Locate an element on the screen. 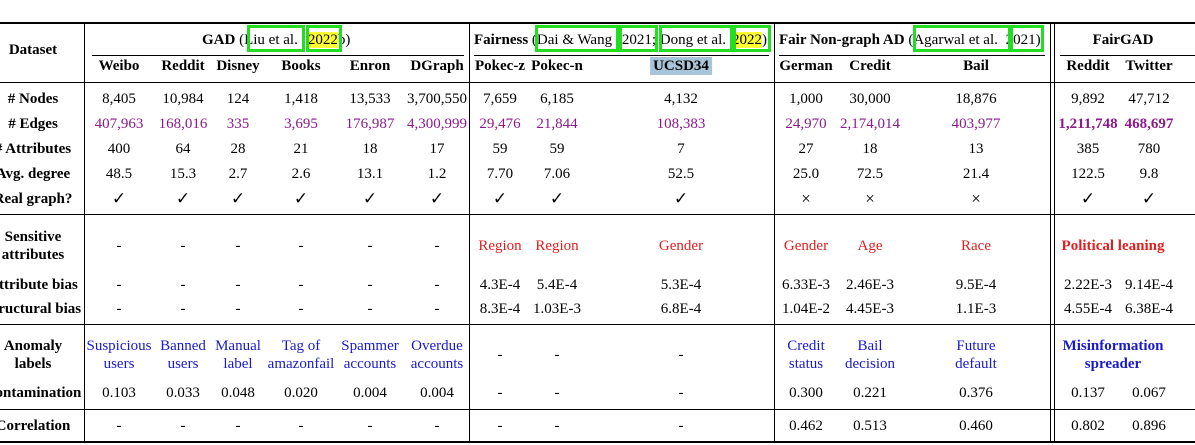  cell-contamination-11: 0.376 is located at coordinates (976, 393).